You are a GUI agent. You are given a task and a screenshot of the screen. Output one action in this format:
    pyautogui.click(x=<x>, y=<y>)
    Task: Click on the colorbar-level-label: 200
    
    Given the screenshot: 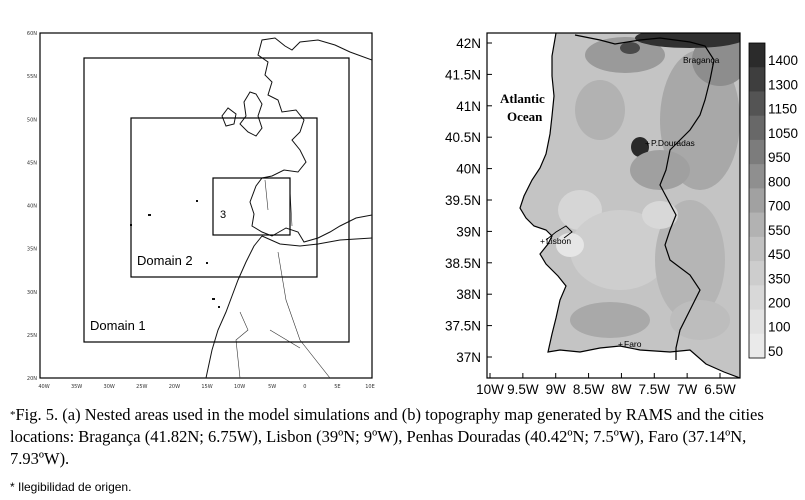 What is the action you would take?
    pyautogui.click(x=779, y=302)
    